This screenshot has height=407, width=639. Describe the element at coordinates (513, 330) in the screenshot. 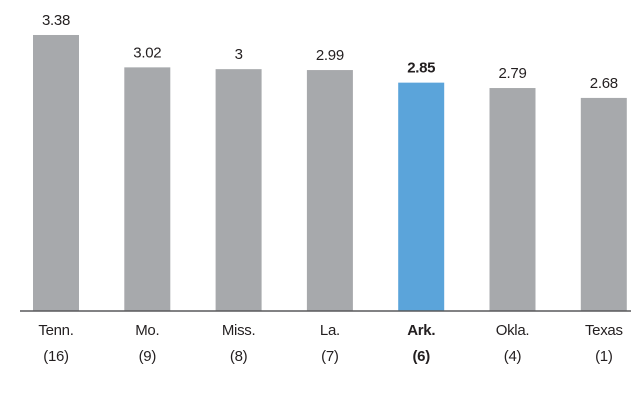

I see `x-tick-label: Okla.` at that location.